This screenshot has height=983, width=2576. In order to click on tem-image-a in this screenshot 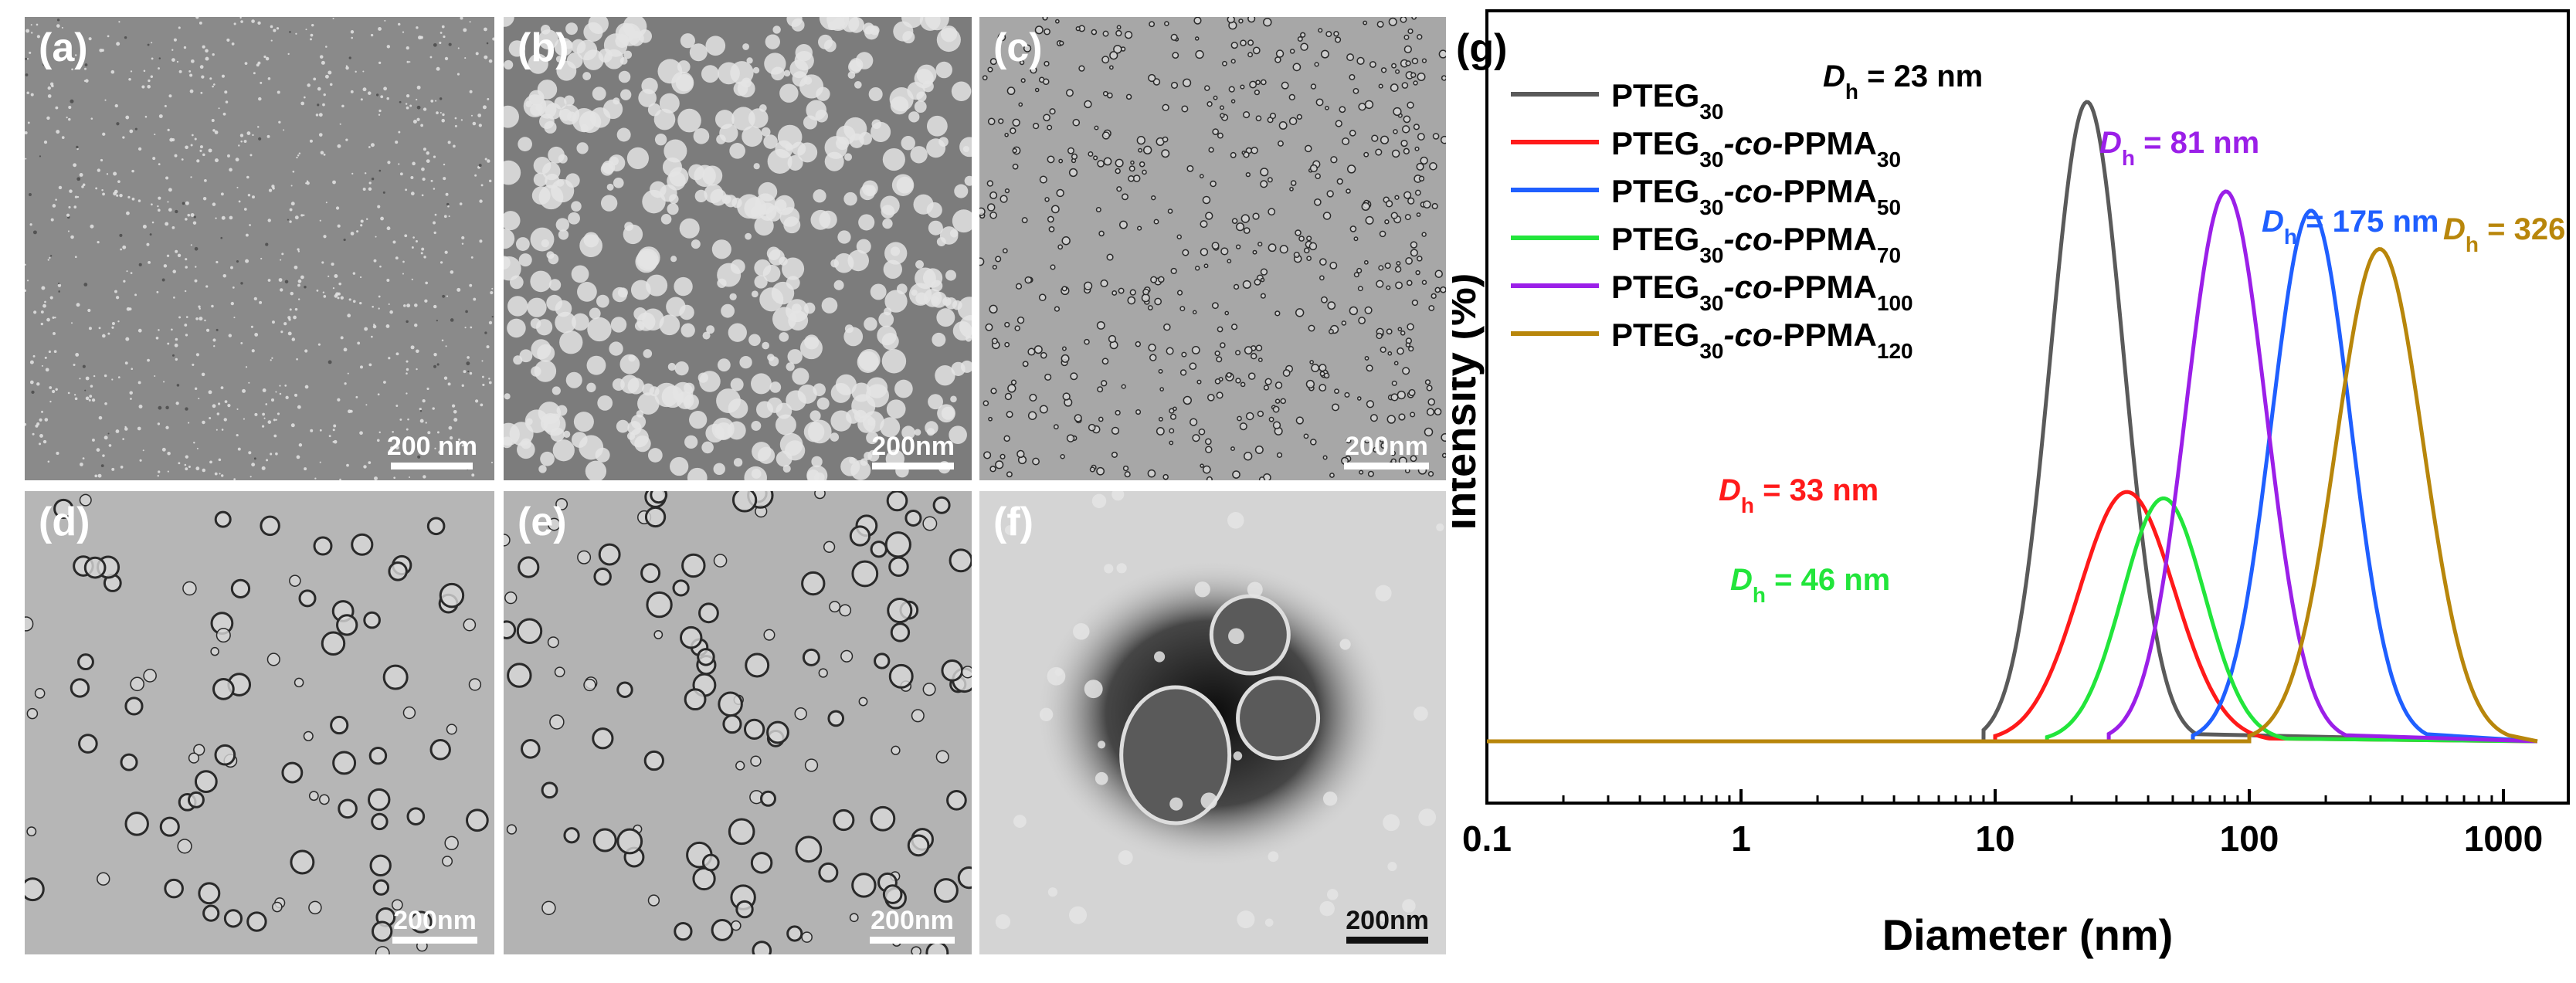, I will do `click(259, 248)`.